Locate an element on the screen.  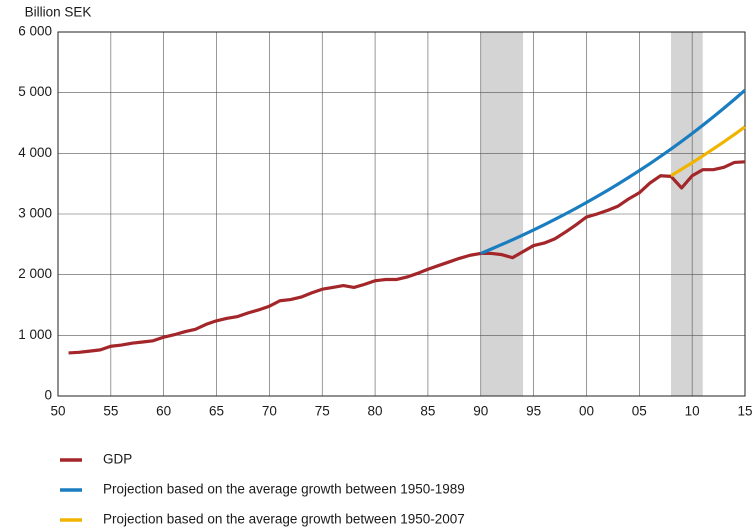
y-tick-label: 5 000 is located at coordinates (35, 91).